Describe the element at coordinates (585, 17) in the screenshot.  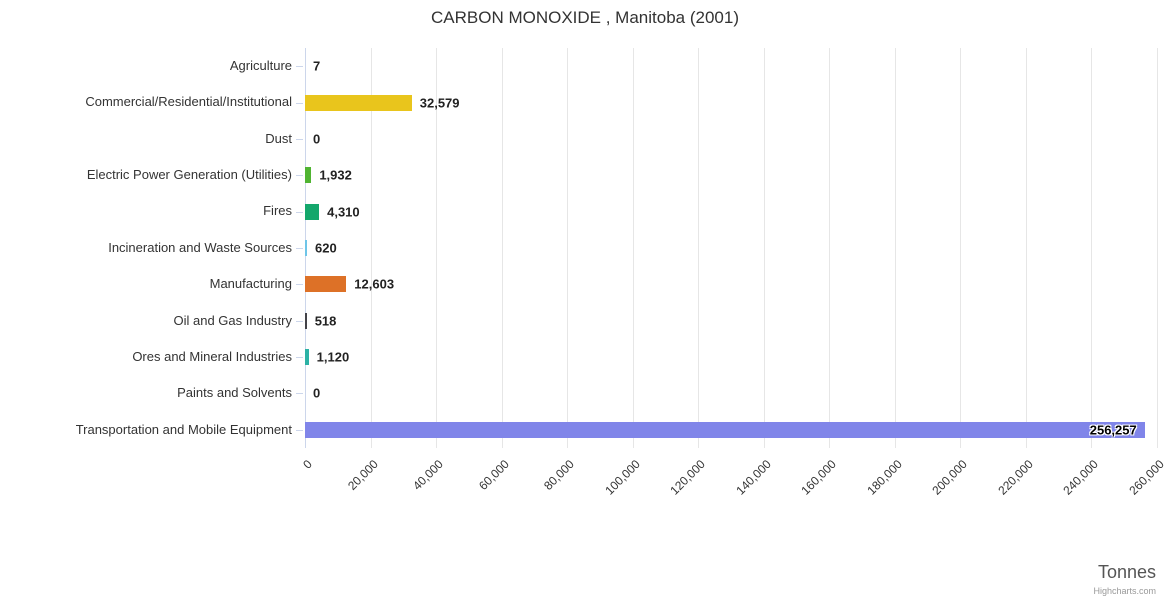
I see `chart-title: CARBON MONOXIDE , Manitoba (2001)` at that location.